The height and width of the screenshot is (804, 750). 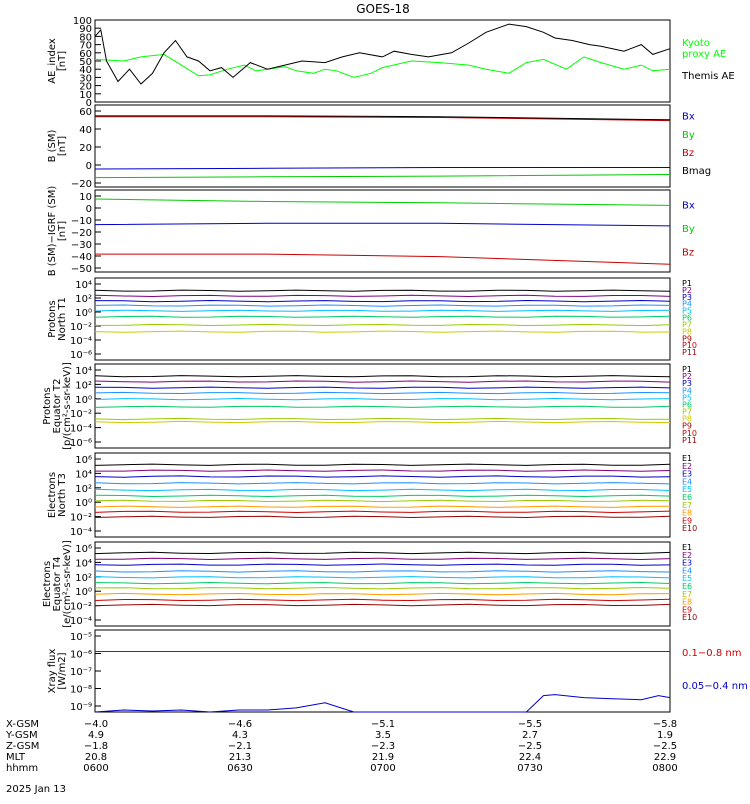 I want to click on legend-entry: E5, so click(x=687, y=489).